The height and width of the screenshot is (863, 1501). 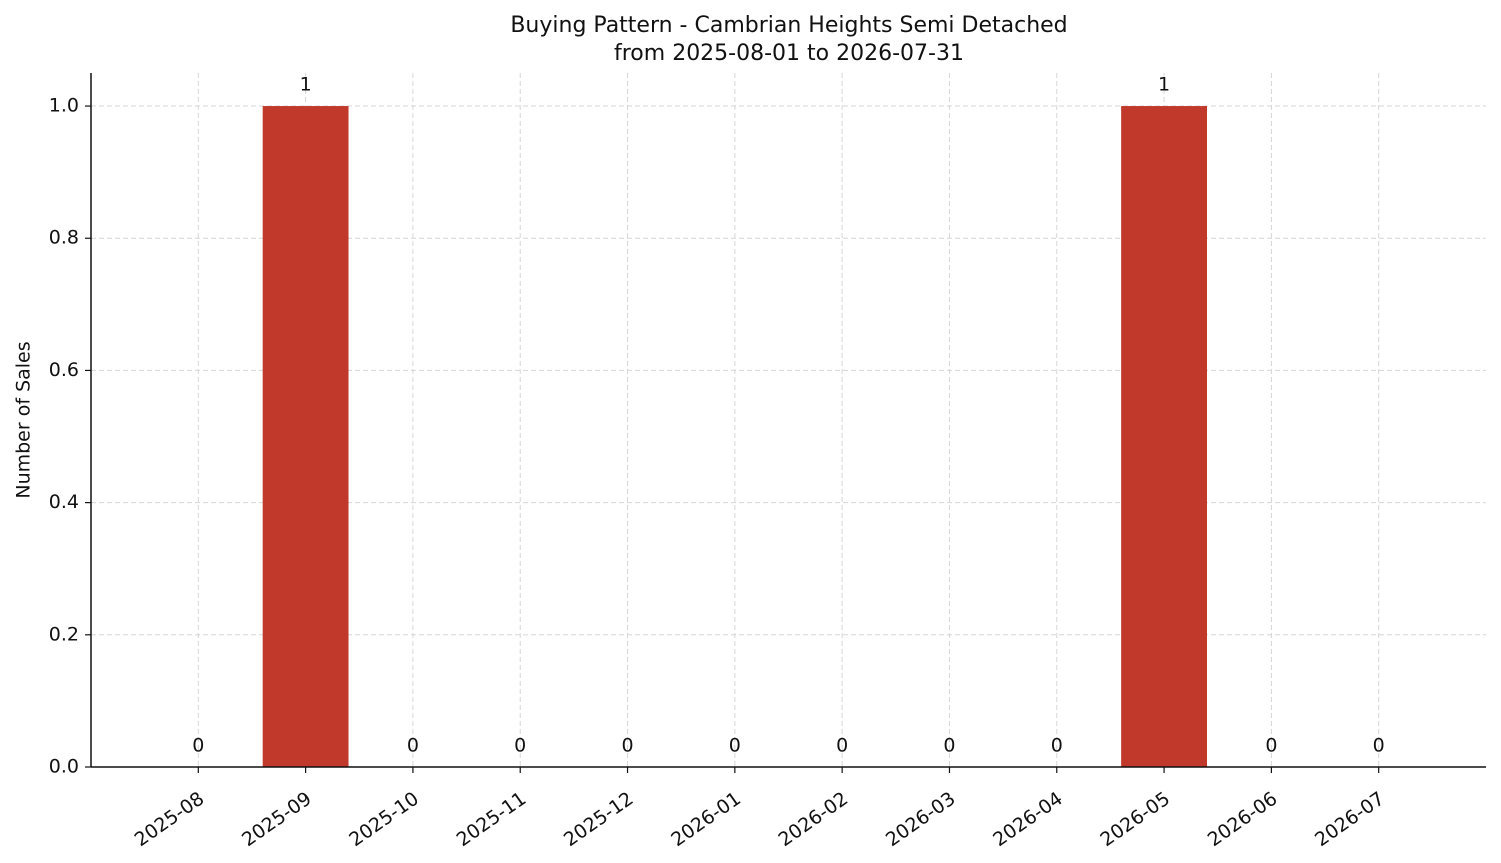 I want to click on x-tick-label: 2026-02, so click(x=814, y=820).